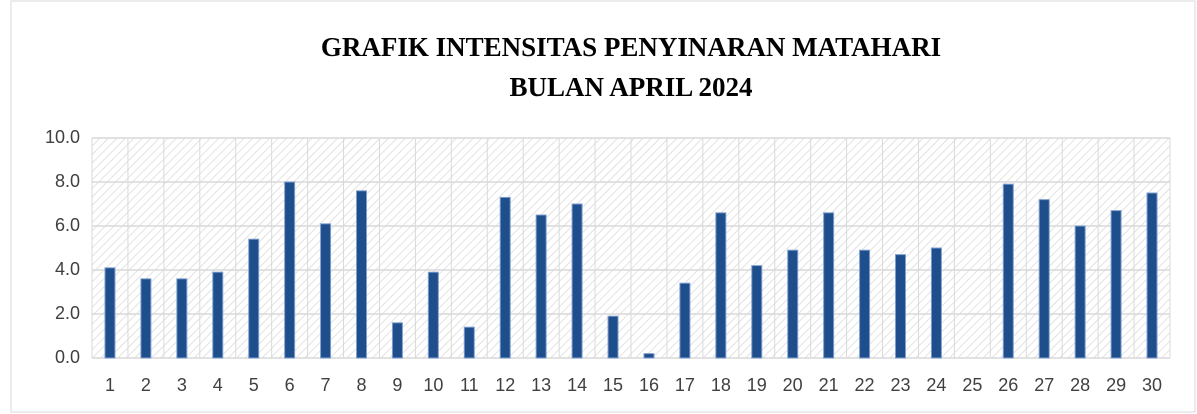 The height and width of the screenshot is (414, 1197). What do you see at coordinates (290, 385) in the screenshot?
I see `x-tick-label: 6` at bounding box center [290, 385].